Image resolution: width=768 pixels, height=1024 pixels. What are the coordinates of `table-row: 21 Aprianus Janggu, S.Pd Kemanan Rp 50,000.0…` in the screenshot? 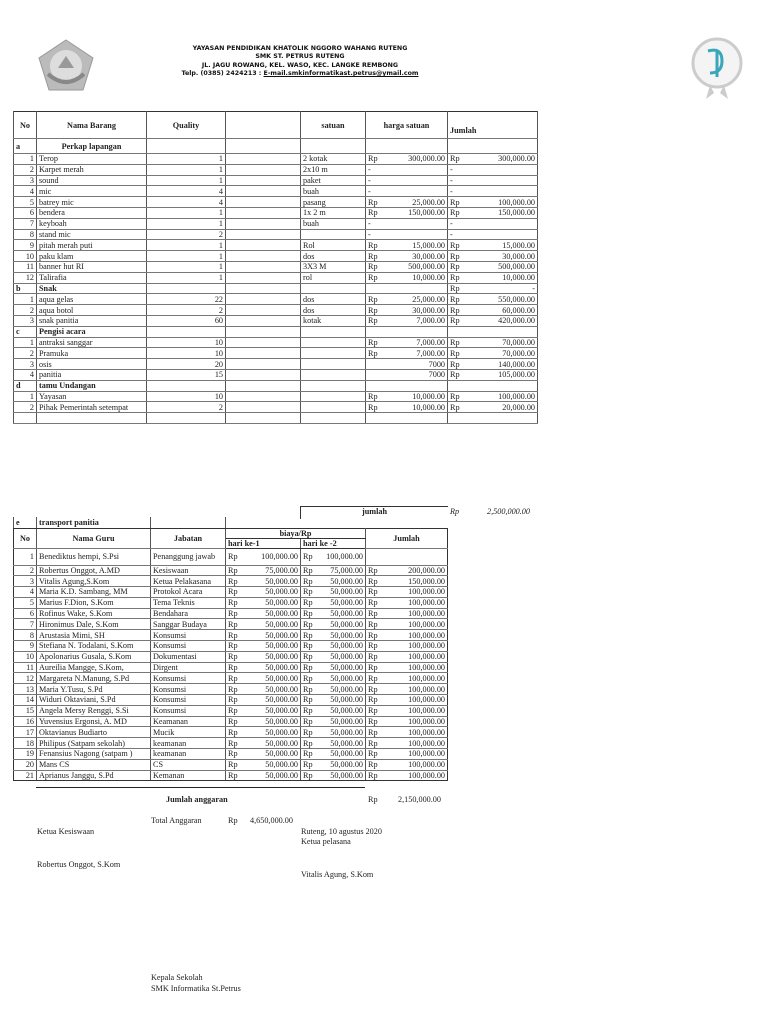 It's located at (230, 776).